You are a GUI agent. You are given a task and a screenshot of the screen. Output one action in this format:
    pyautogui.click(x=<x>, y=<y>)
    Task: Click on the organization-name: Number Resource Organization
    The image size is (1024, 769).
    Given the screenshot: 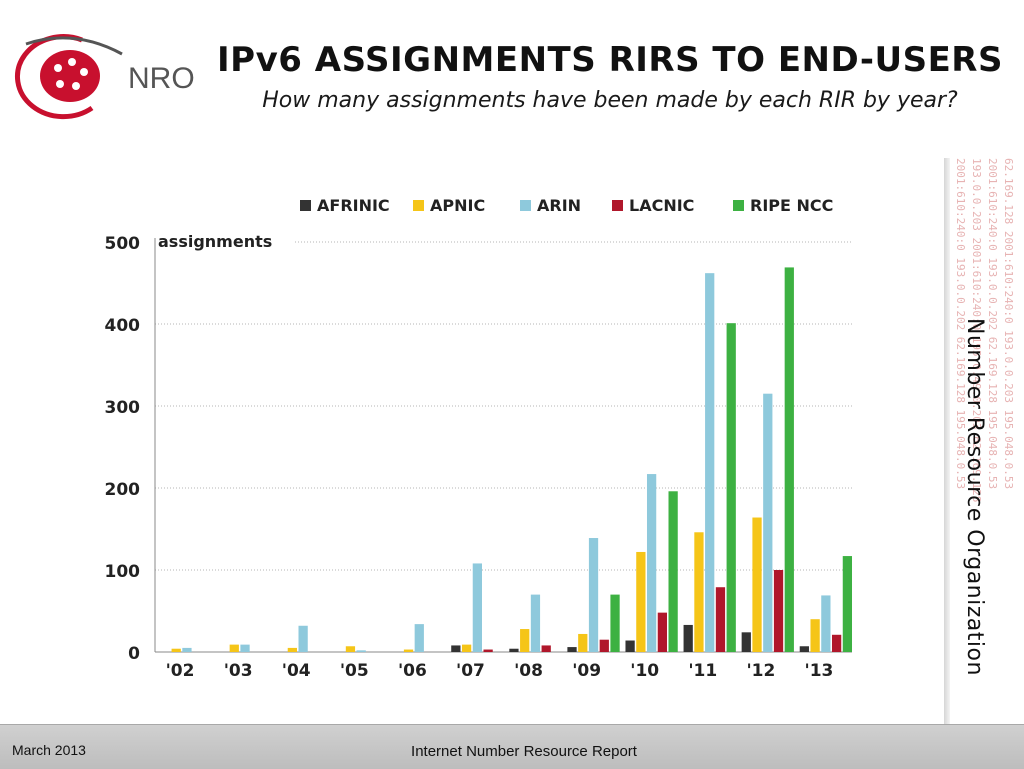 What is the action you would take?
    pyautogui.click(x=974, y=497)
    